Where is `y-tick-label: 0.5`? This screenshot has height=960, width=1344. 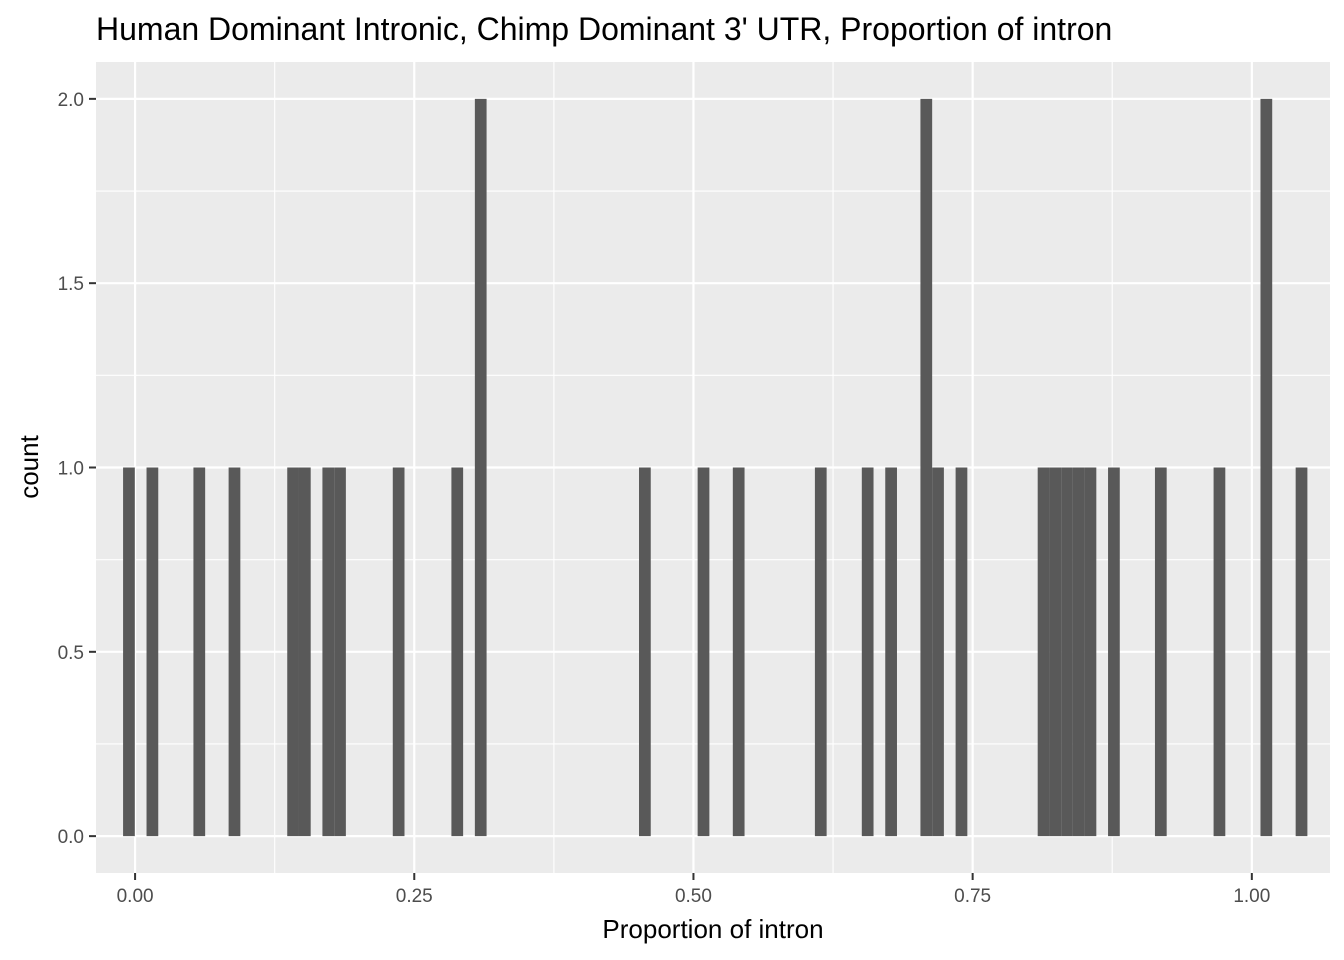 y-tick-label: 0.5 is located at coordinates (71, 653).